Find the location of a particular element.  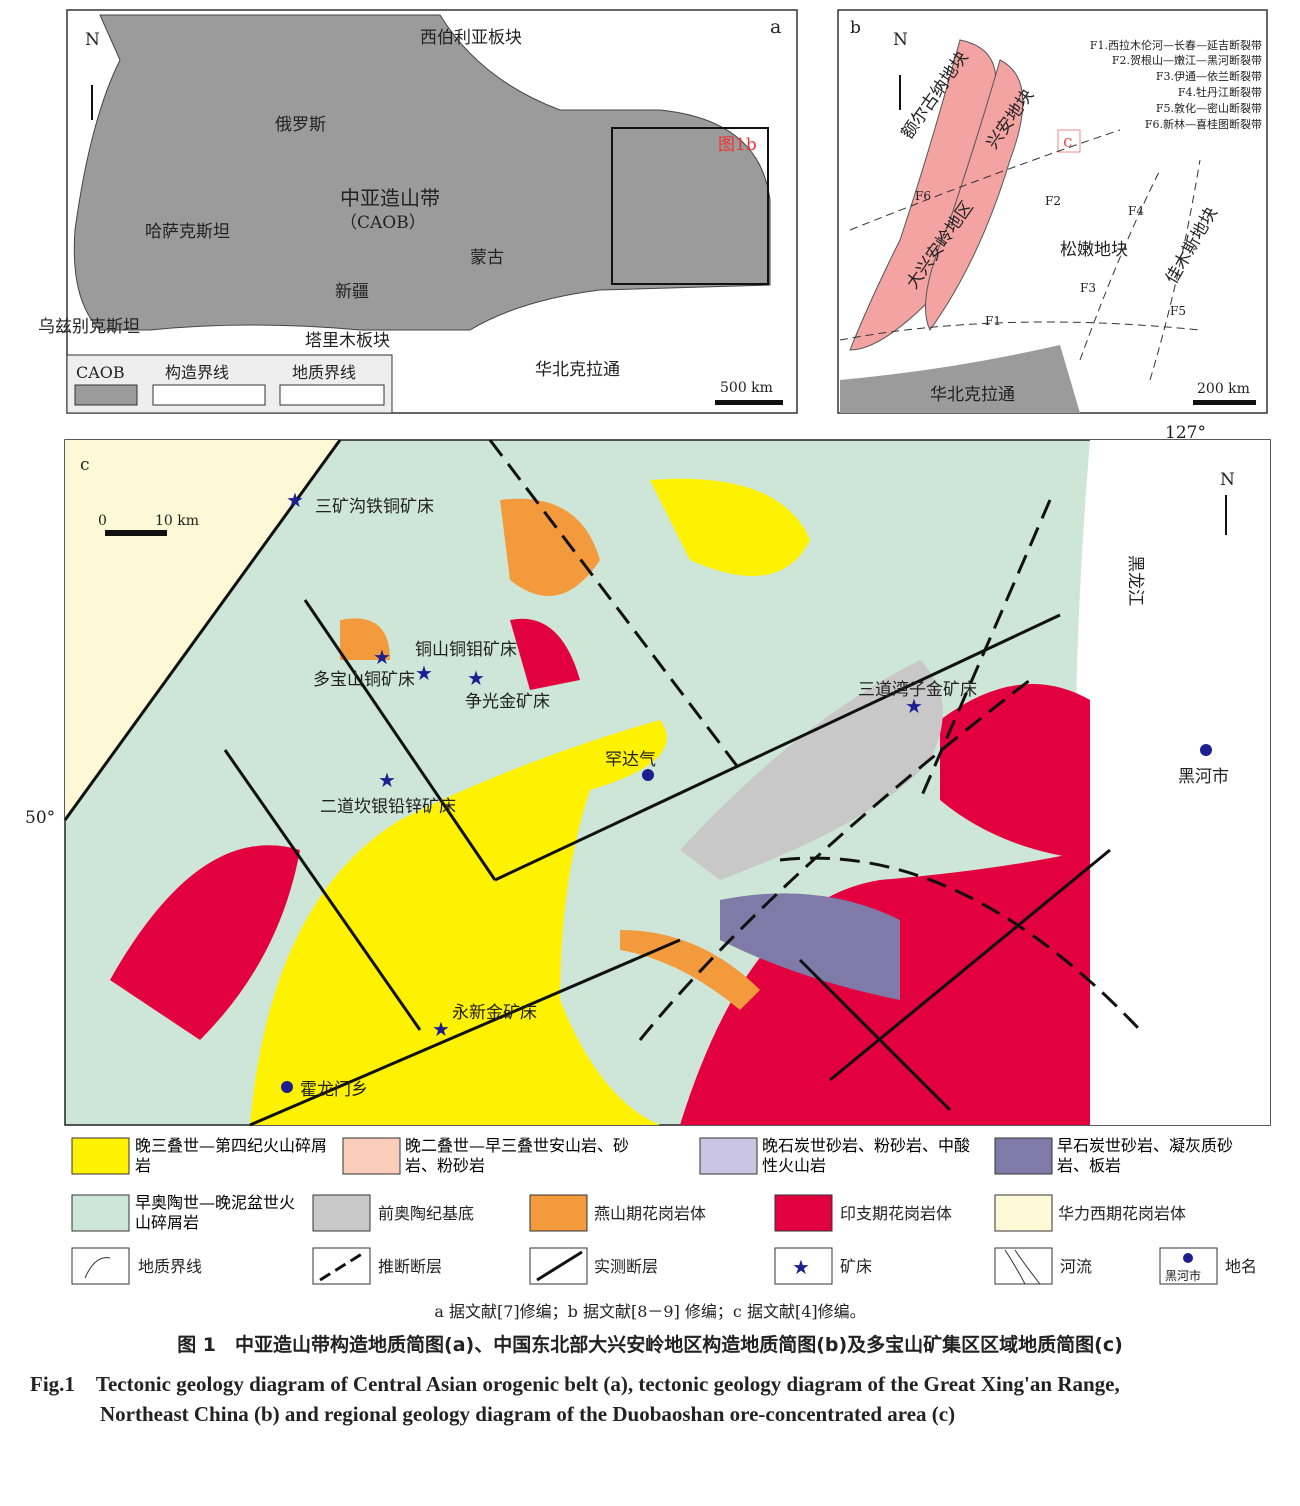

legend-label: 晚三叠世—第四纪火山碎屑岩 is located at coordinates (231, 1155).